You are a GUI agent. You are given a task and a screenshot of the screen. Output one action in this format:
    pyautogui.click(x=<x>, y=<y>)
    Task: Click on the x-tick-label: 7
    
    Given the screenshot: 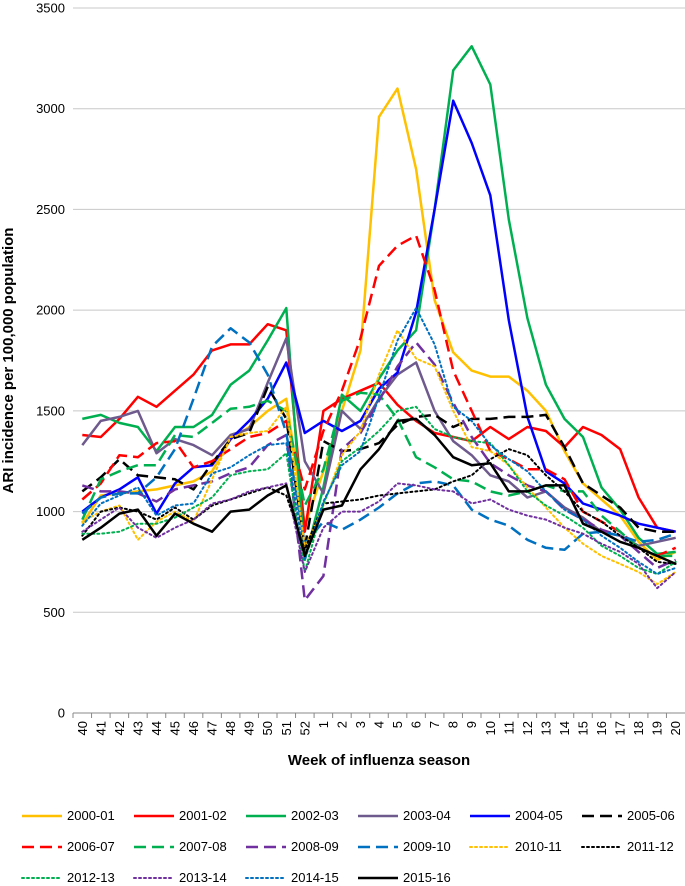 What is the action you would take?
    pyautogui.click(x=434, y=724)
    